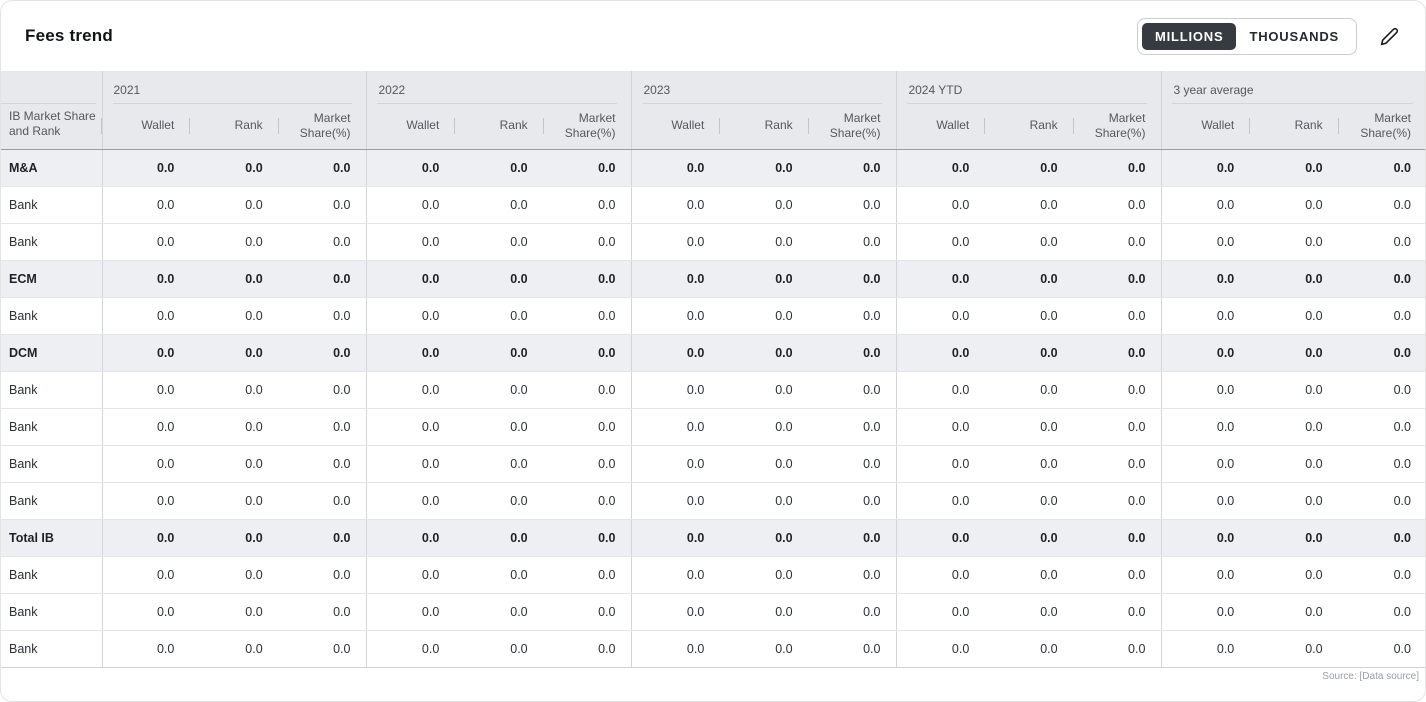 The width and height of the screenshot is (1426, 702). Describe the element at coordinates (1389, 36) in the screenshot. I see `edit-button` at that location.